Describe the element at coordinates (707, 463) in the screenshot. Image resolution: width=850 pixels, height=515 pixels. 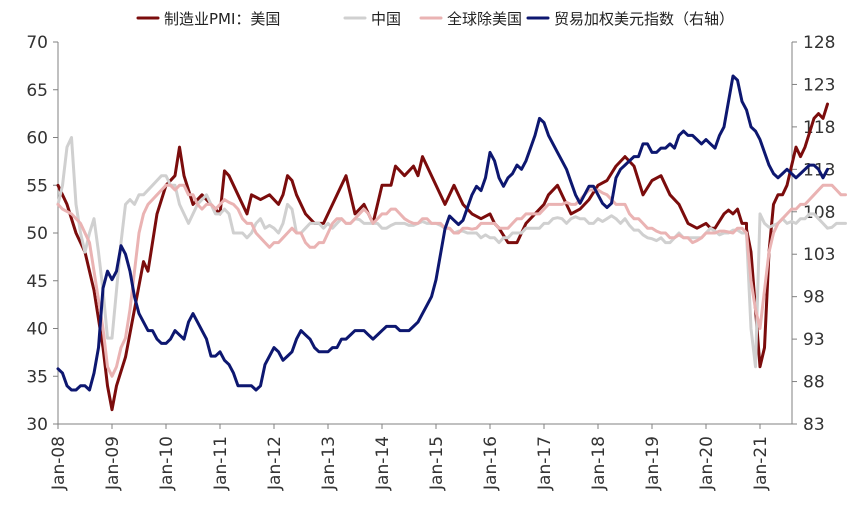
I see `x-tick-label: Jan-20` at that location.